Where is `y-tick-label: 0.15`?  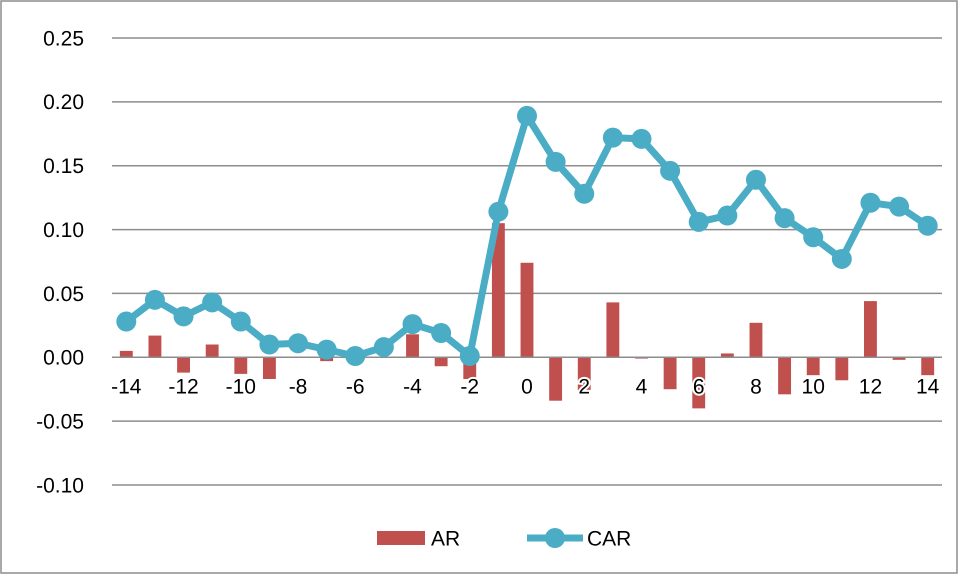
y-tick-label: 0.15 is located at coordinates (63, 166).